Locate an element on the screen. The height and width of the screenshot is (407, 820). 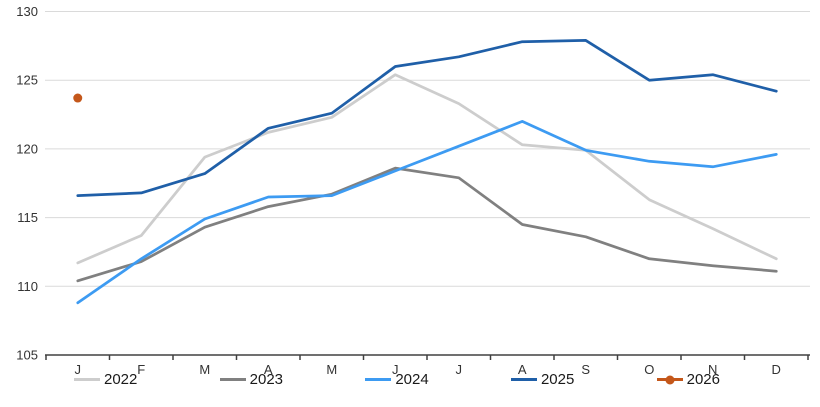
legend-swatch-2025 is located at coordinates (523, 379).